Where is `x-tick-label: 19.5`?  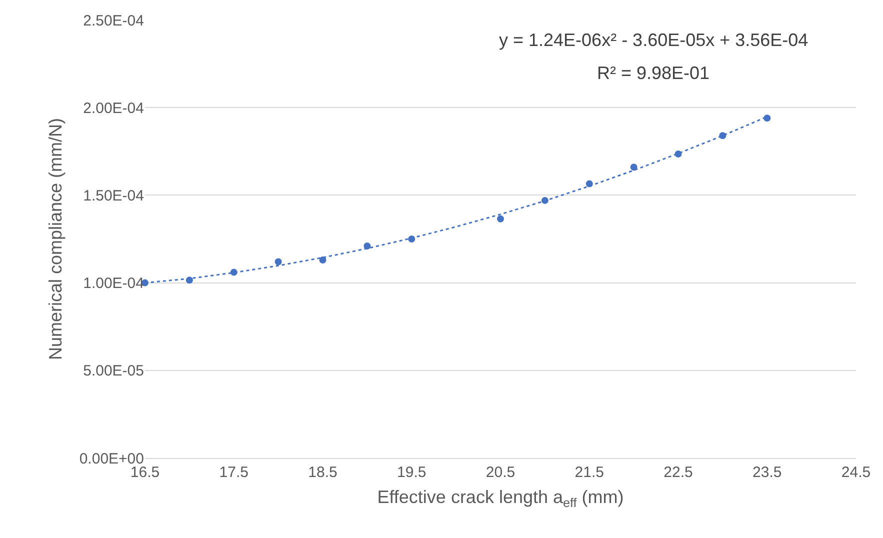
x-tick-label: 19.5 is located at coordinates (411, 472).